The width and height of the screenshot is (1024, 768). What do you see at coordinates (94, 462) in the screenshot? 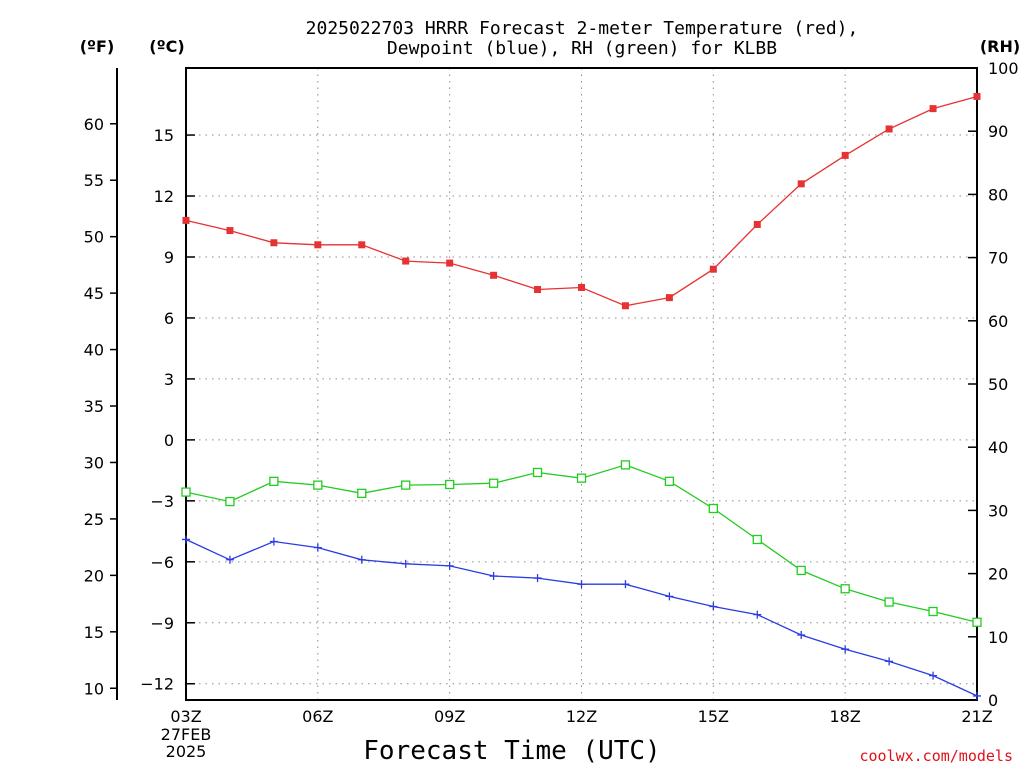
I see `fahrenheit-tick-label: 30` at bounding box center [94, 462].